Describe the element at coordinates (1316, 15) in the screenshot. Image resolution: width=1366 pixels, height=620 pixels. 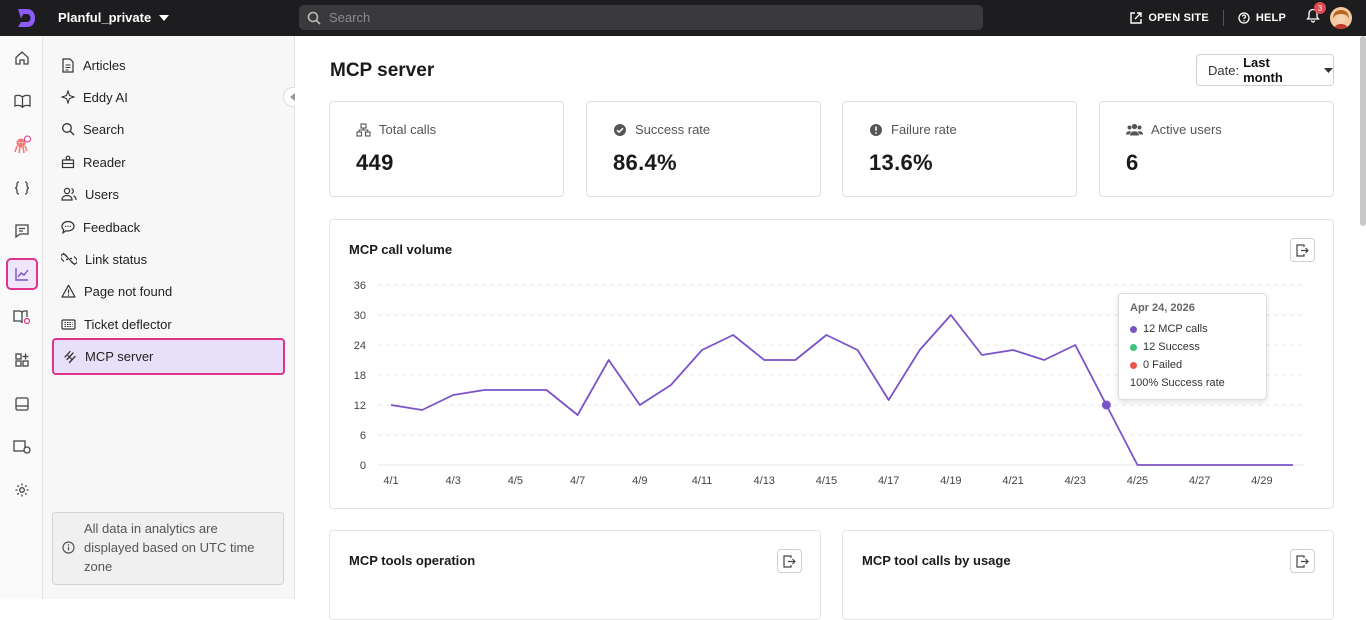
I see `notifications-button: 3` at that location.